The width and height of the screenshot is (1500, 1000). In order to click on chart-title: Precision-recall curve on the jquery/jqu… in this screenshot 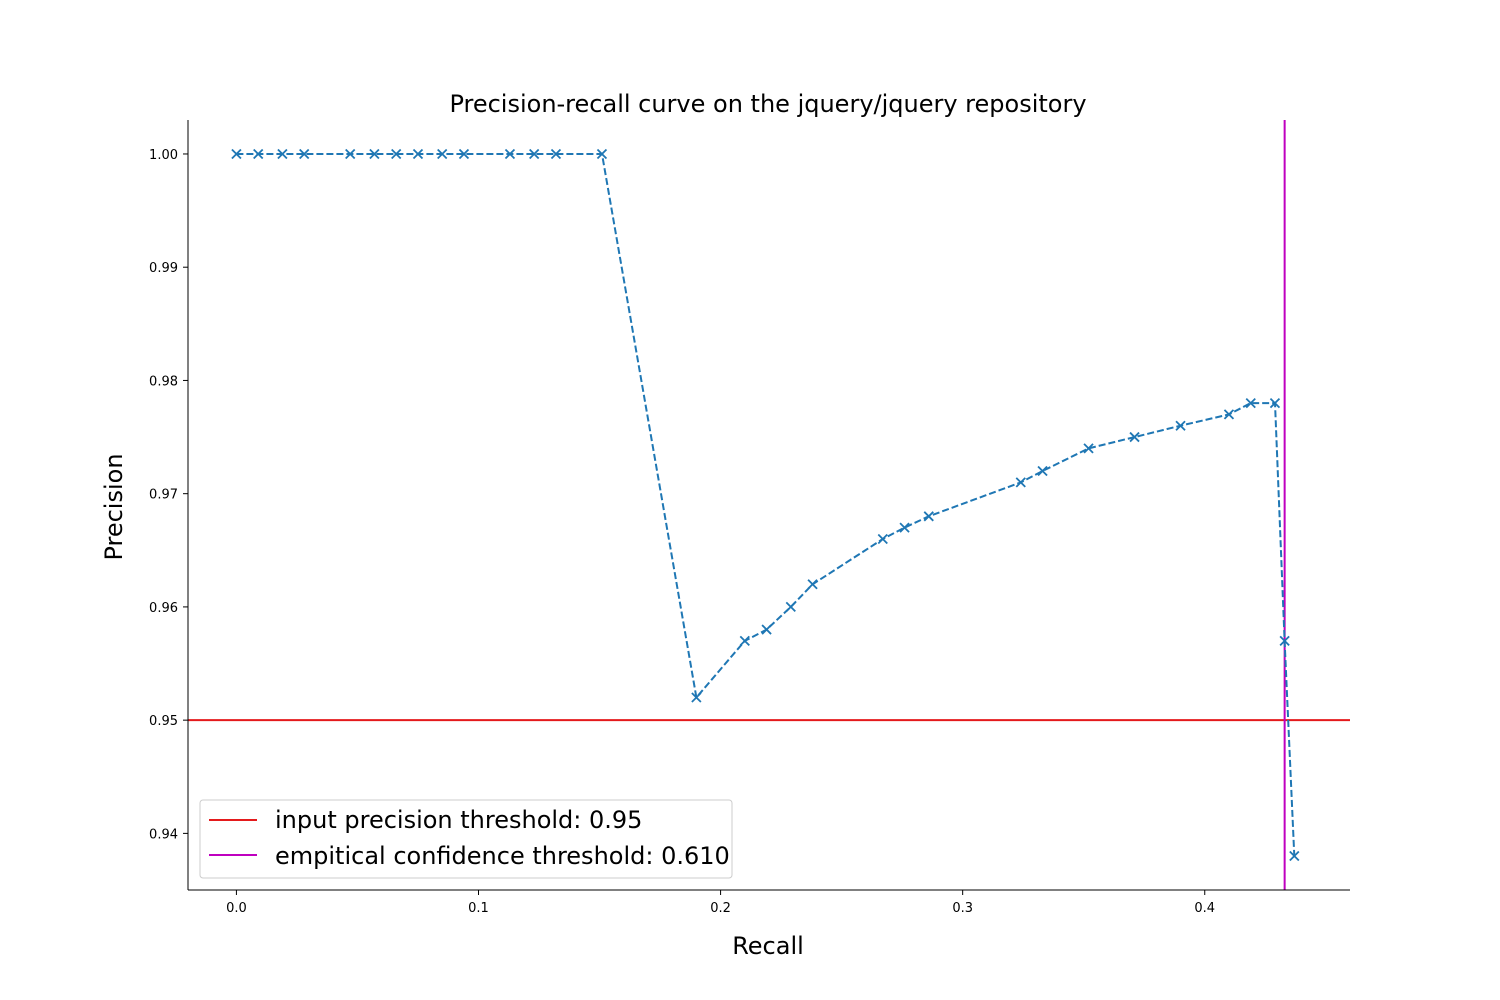, I will do `click(767, 104)`.